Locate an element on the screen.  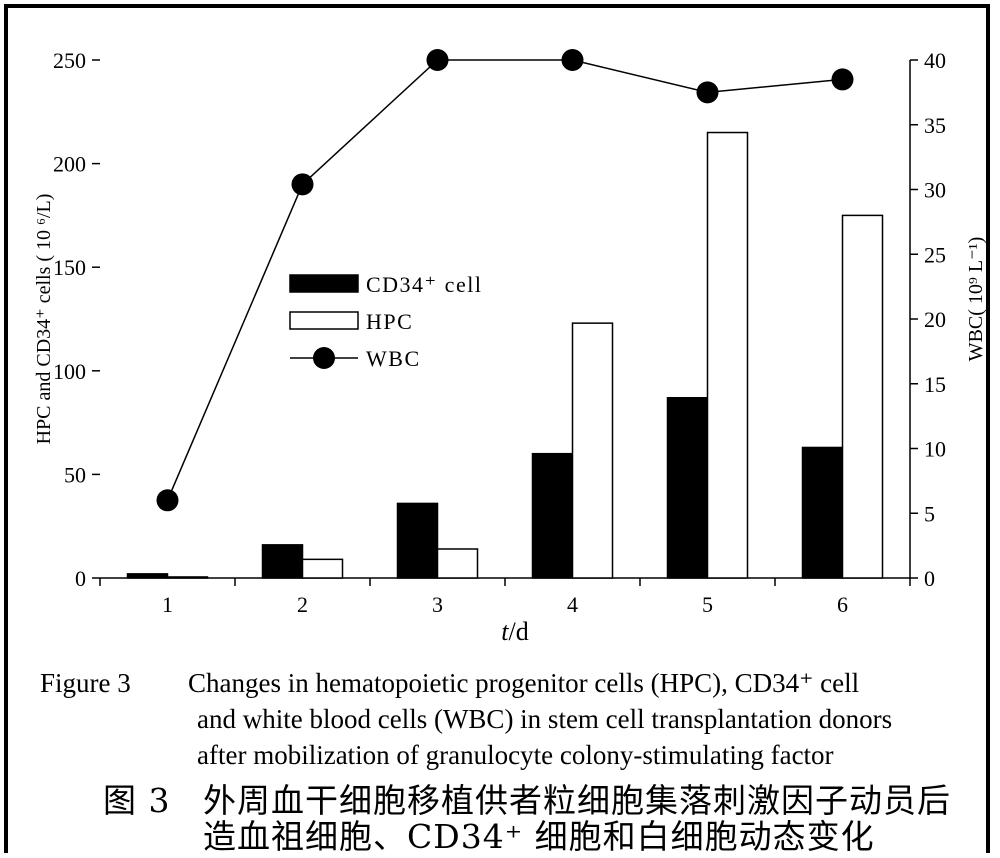
x-tick-label: 5 is located at coordinates (707, 604).